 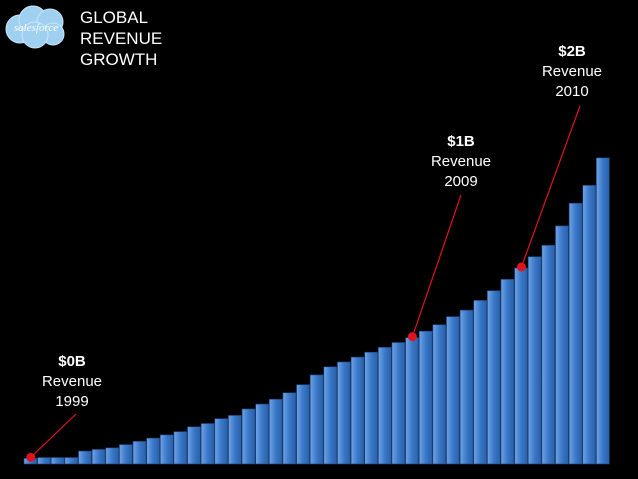 I want to click on logo-text: salesforce, so click(x=36, y=28).